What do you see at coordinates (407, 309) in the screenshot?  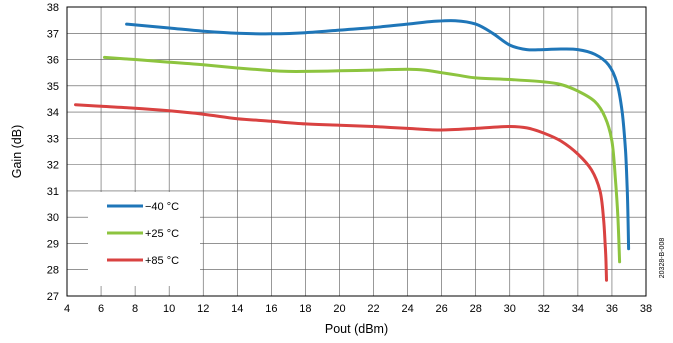 I see `x-tick-label: 24` at bounding box center [407, 309].